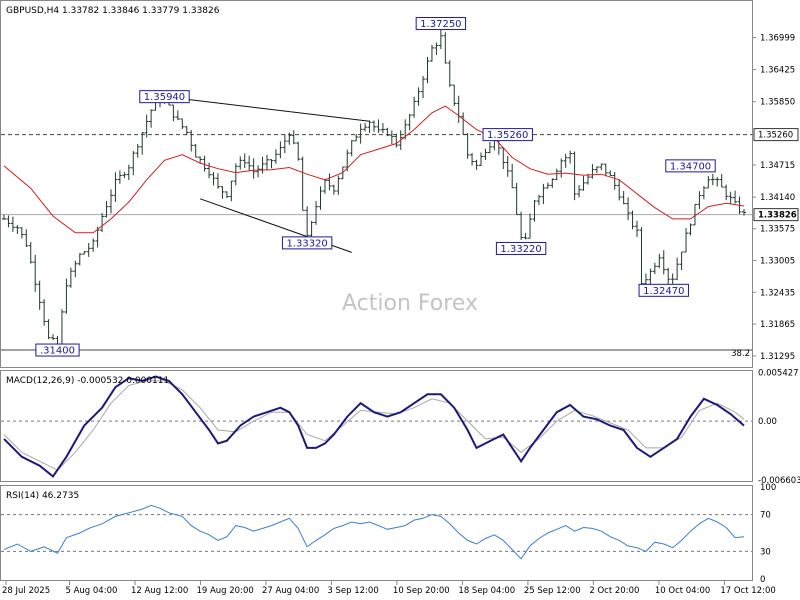 The image size is (800, 600). Describe the element at coordinates (777, 293) in the screenshot. I see `price-tick-label: 1.32435` at that location.